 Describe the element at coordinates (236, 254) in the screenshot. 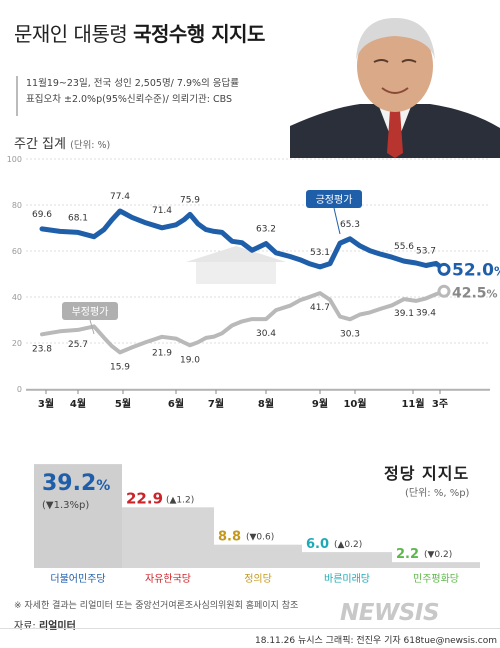

I see `watermark-roof` at that location.